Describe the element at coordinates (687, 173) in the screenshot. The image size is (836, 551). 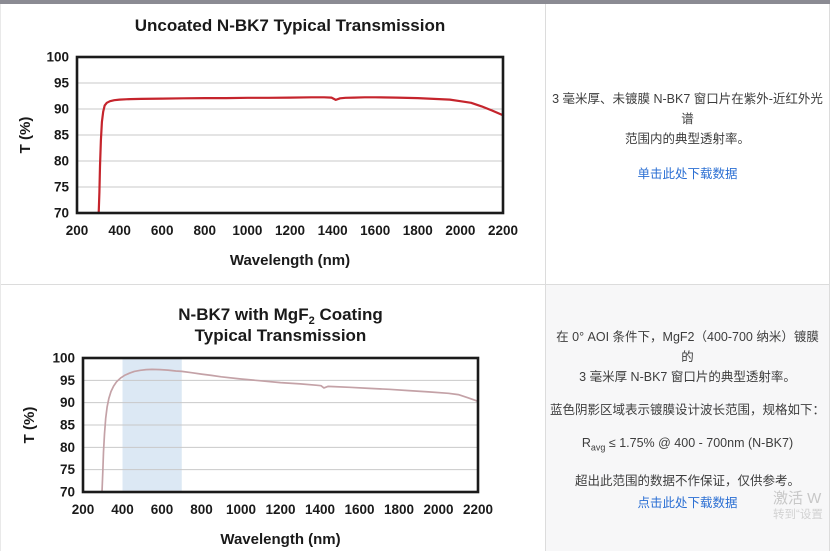
I see `uncoated-download-link: 单击此处下载数据` at that location.